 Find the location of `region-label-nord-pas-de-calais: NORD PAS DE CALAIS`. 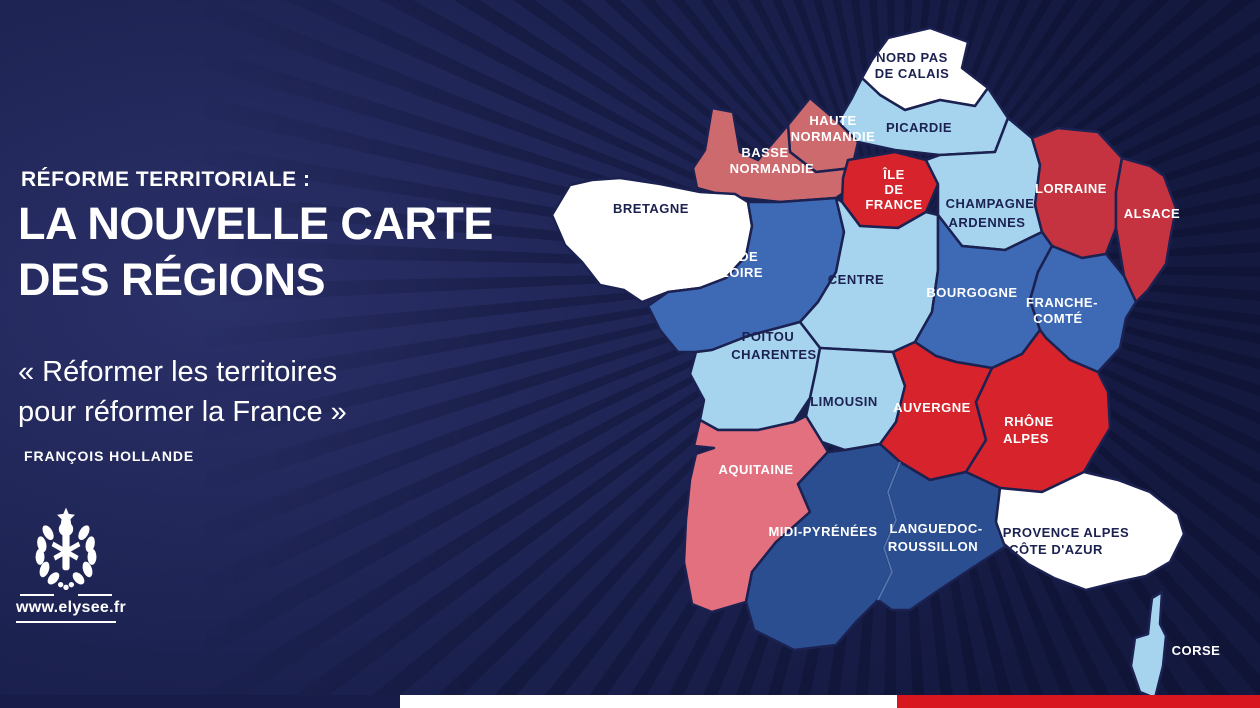

region-label-nord-pas-de-calais: NORD PAS DE CALAIS is located at coordinates (912, 65).